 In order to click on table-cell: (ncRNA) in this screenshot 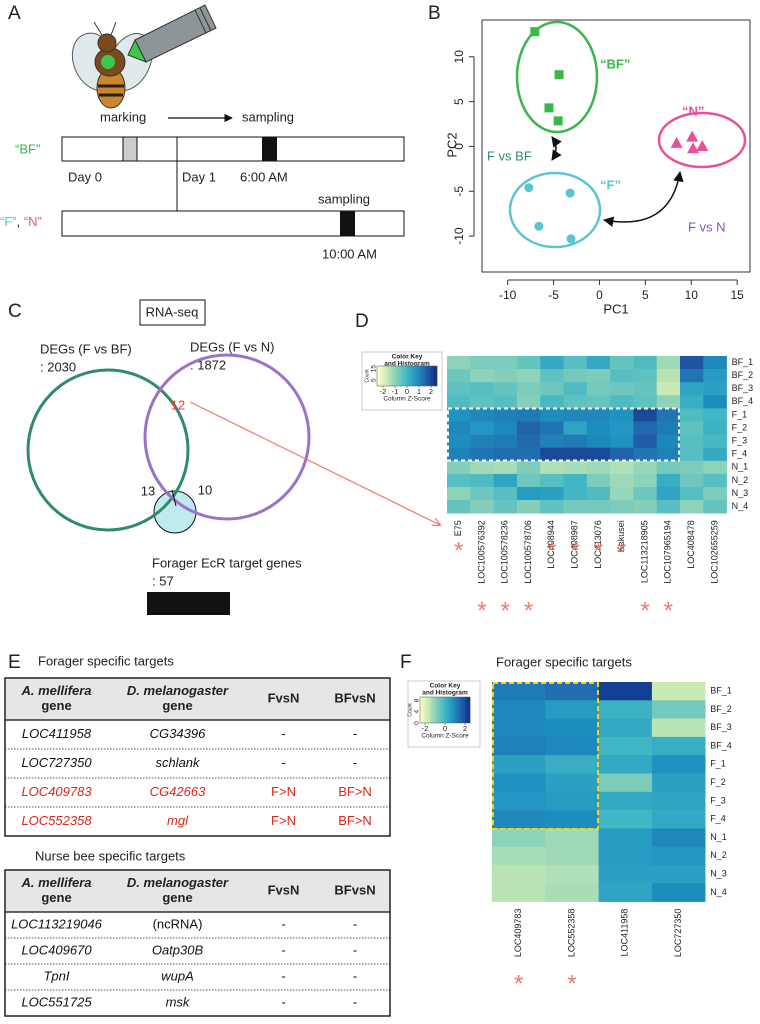, I will do `click(178, 923)`.